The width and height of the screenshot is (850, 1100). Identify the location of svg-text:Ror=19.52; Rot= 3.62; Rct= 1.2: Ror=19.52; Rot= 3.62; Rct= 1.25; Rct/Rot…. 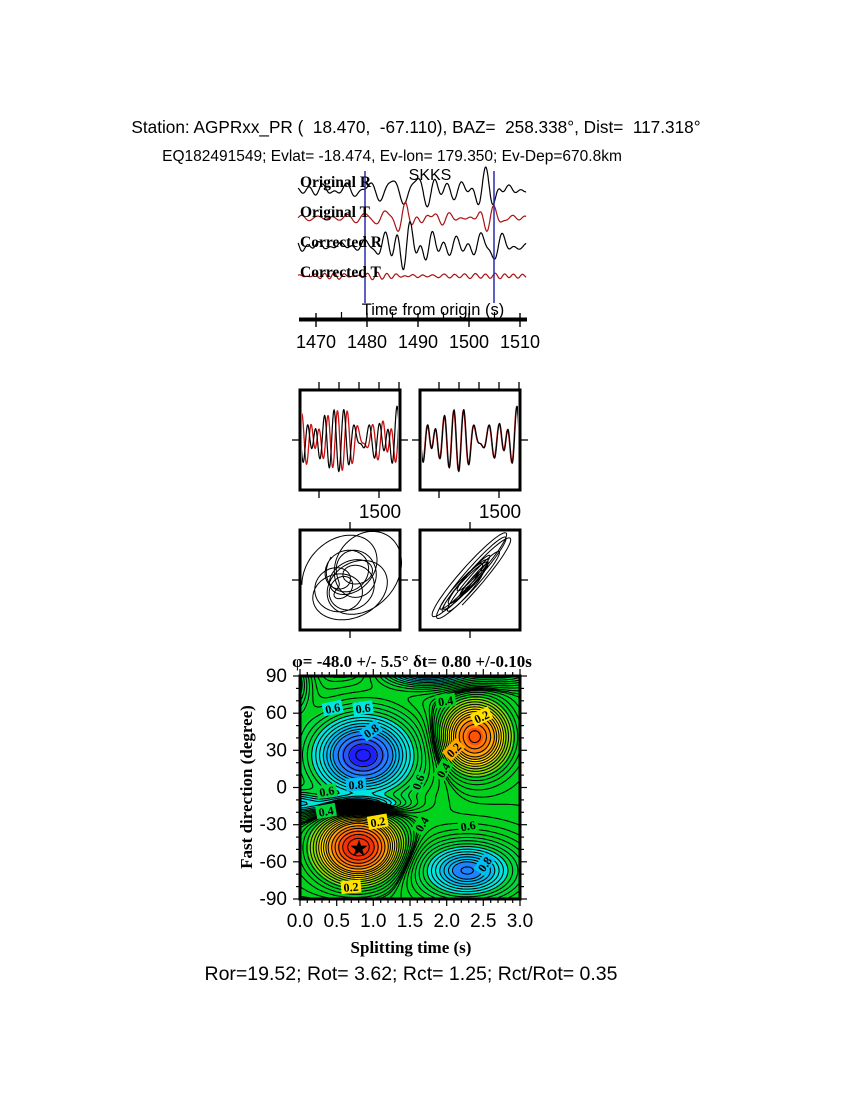
(411, 974).